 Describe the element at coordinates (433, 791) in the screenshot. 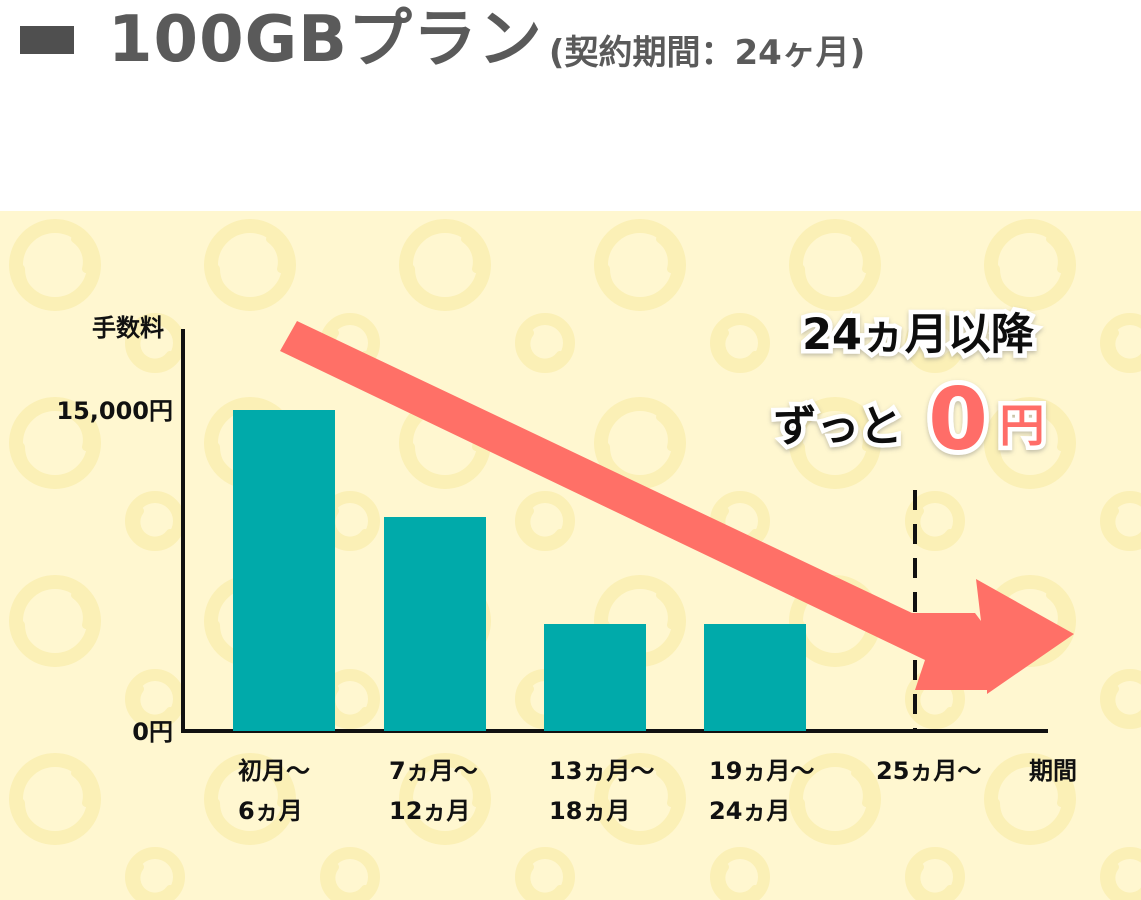

I see `x-tick-label-2: 7ヵ月〜 12ヵ月` at that location.